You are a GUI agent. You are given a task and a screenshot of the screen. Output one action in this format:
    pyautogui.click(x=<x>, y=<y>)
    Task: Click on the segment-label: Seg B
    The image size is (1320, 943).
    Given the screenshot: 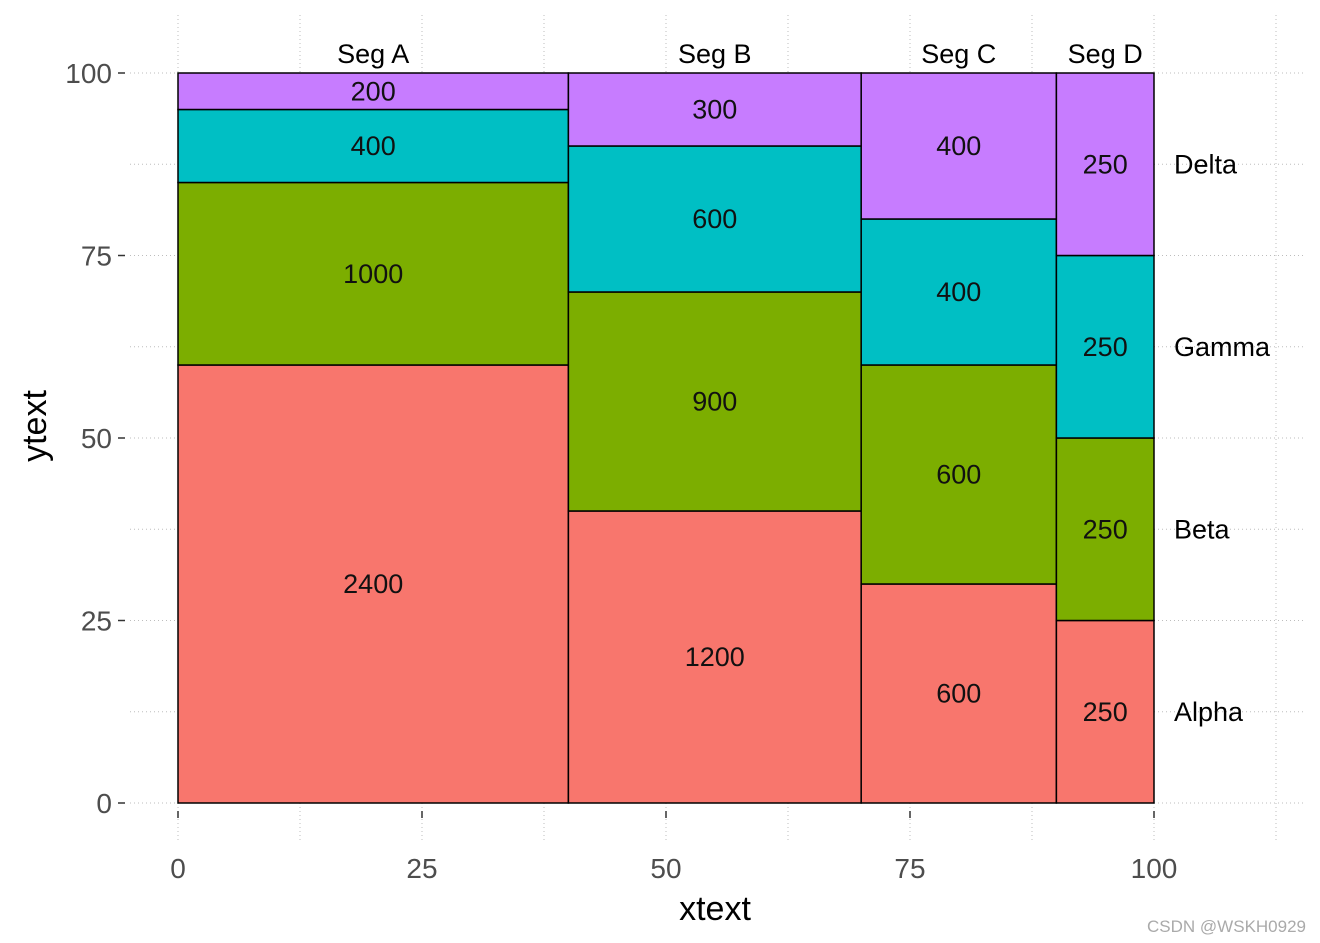 What is the action you would take?
    pyautogui.click(x=715, y=54)
    